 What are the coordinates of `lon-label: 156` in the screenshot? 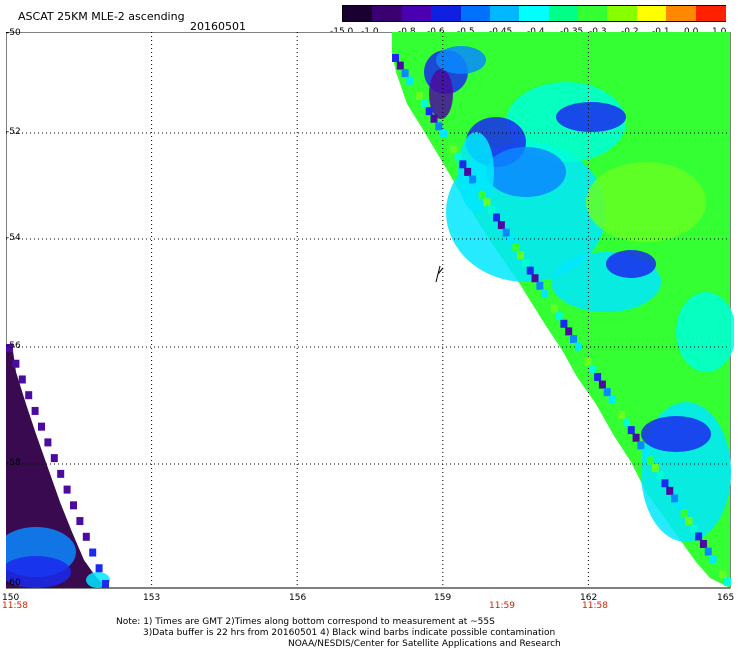 It's located at (298, 598).